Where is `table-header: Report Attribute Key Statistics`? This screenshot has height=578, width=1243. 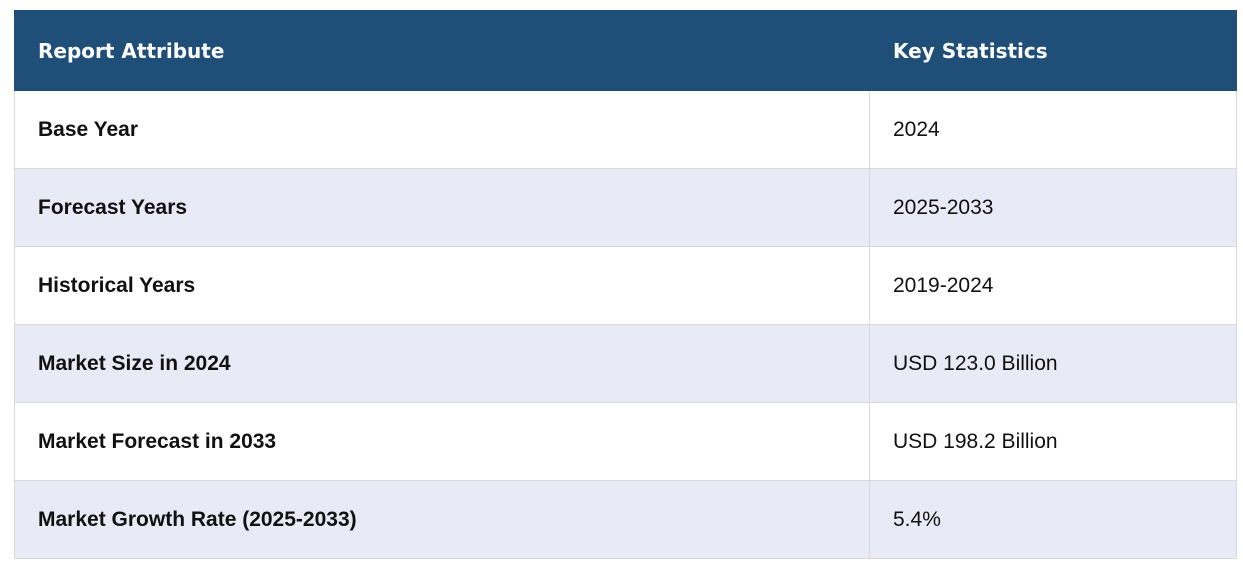 table-header: Report Attribute Key Statistics is located at coordinates (625, 50).